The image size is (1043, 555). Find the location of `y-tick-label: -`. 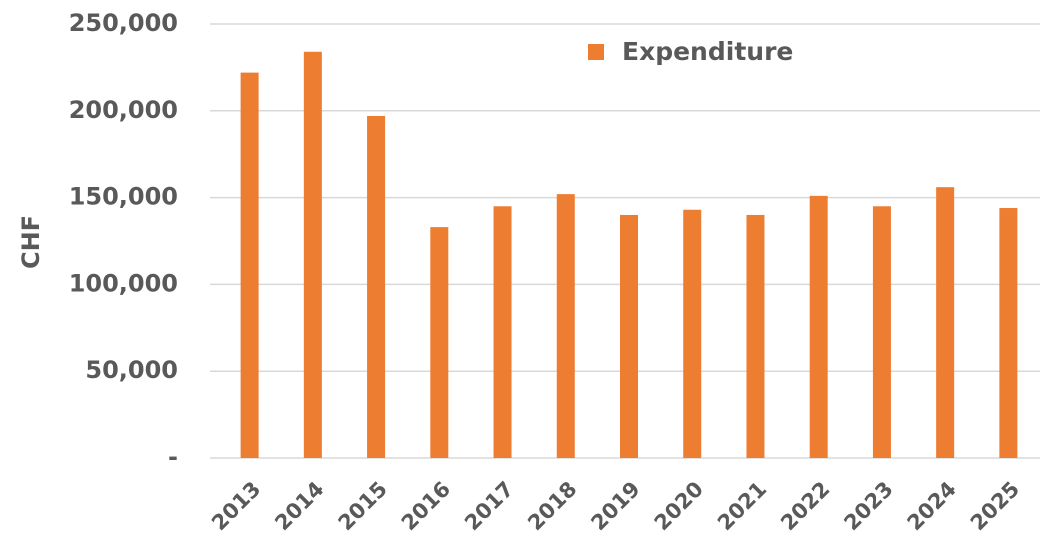

y-tick-label: - is located at coordinates (173, 457).